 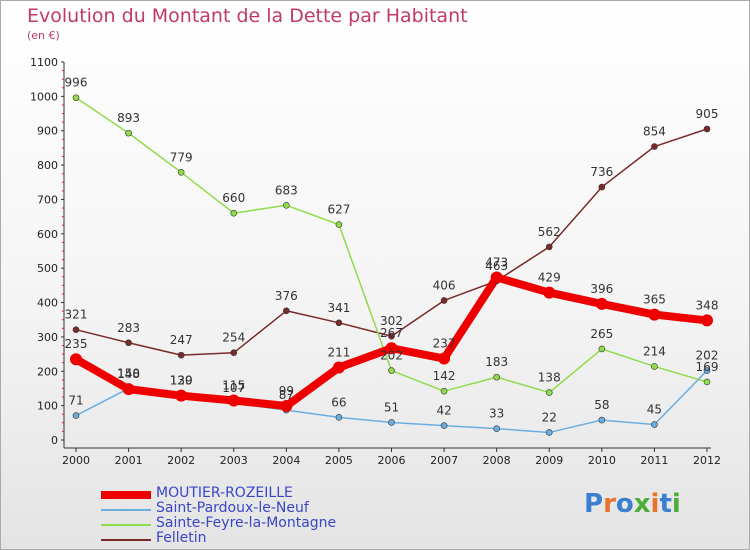 What do you see at coordinates (338, 308) in the screenshot?
I see `data-label: 341` at bounding box center [338, 308].